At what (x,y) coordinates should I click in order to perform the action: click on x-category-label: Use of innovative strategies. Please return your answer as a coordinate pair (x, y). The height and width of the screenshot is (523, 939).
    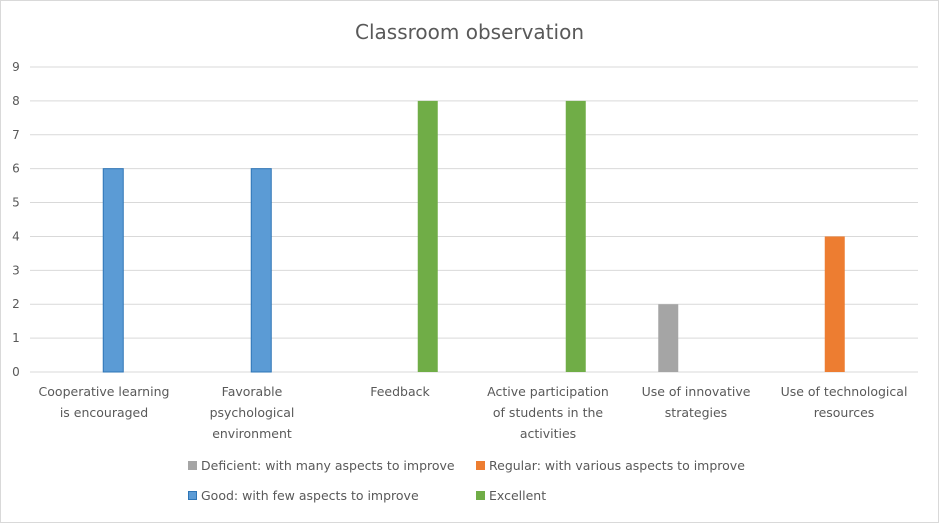
    Looking at the image, I should click on (696, 402).